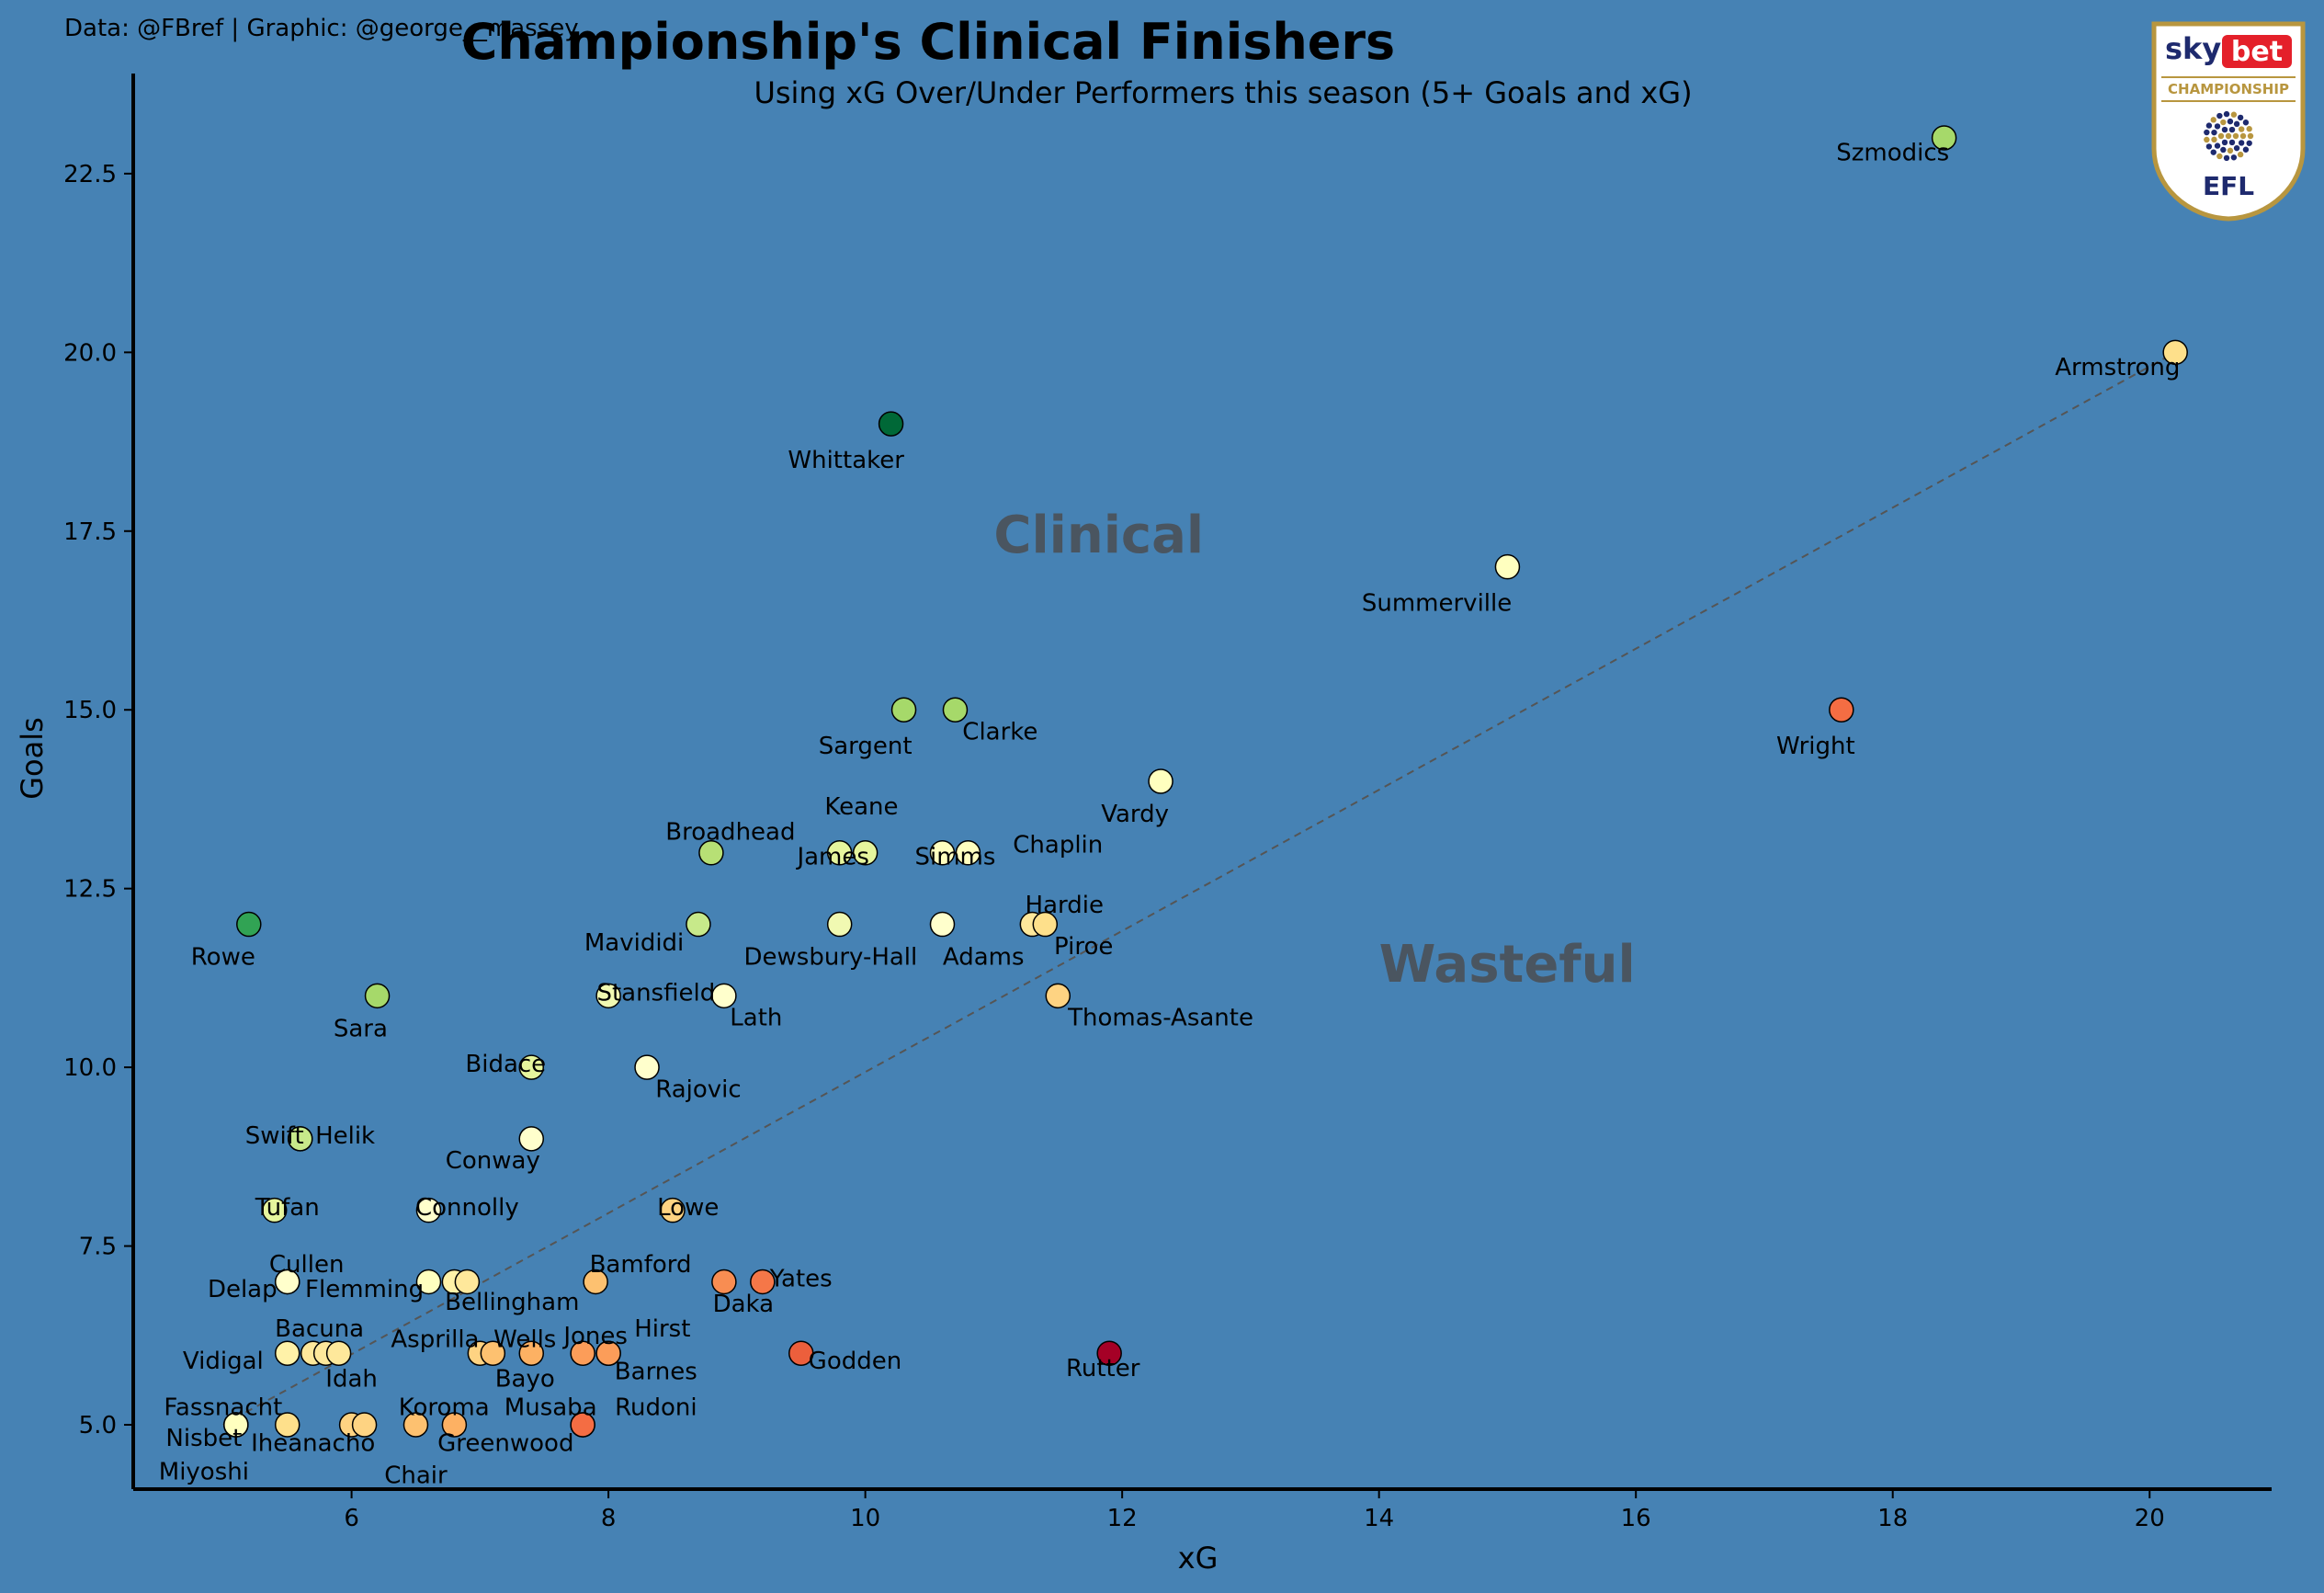 This screenshot has height=1593, width=2324. I want to click on point-label-conway: Conway, so click(493, 1161).